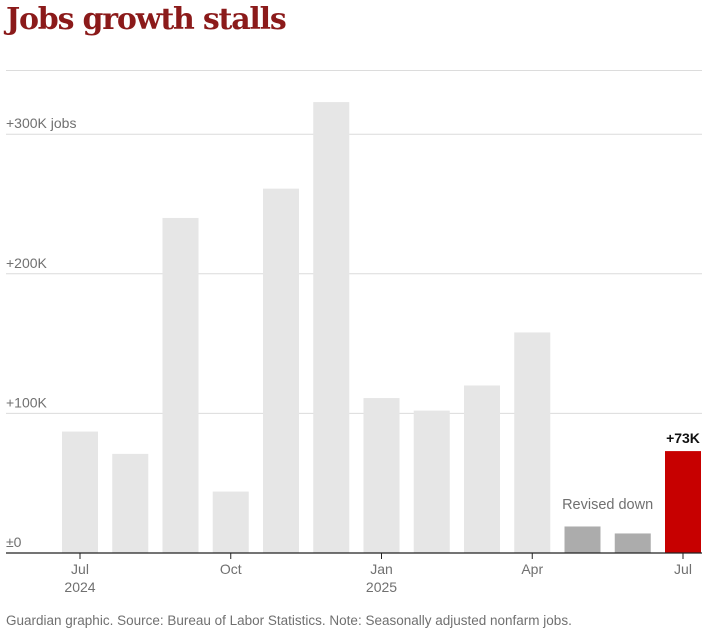  What do you see at coordinates (27, 402) in the screenshot?
I see `y-tick-label: +100K` at bounding box center [27, 402].